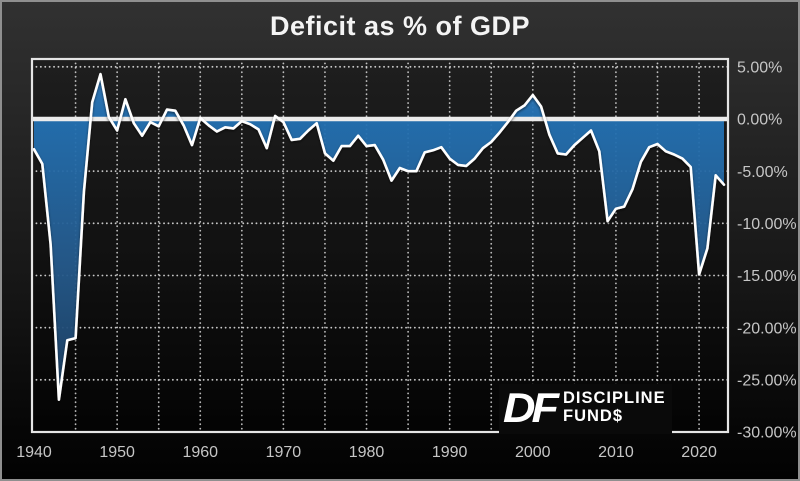 The image size is (800, 481). What do you see at coordinates (34, 452) in the screenshot?
I see `x-tick-label: 1940` at bounding box center [34, 452].